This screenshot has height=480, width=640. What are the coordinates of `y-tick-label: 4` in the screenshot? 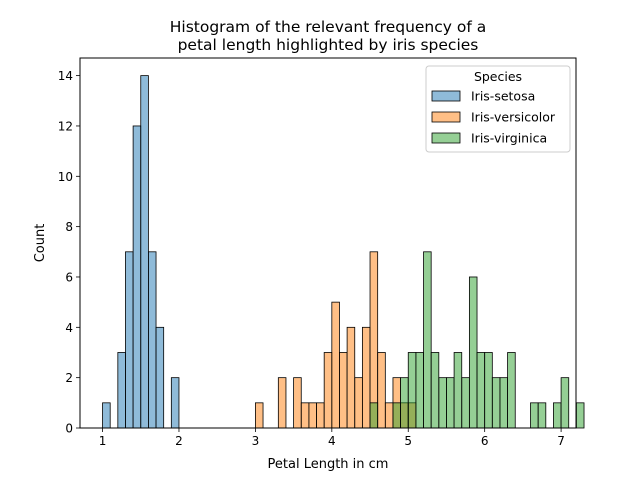 It's located at (69, 328).